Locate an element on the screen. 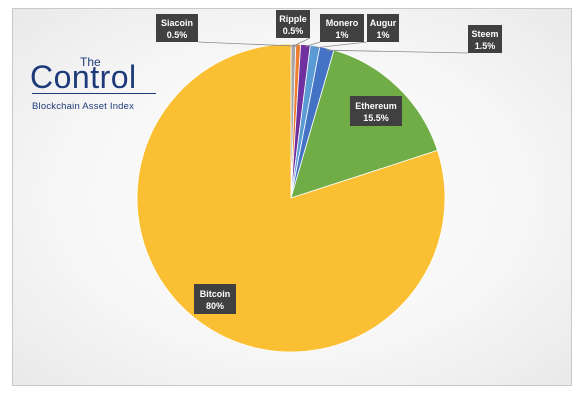 This screenshot has width=584, height=401. logo-word: Control is located at coordinates (83, 77).